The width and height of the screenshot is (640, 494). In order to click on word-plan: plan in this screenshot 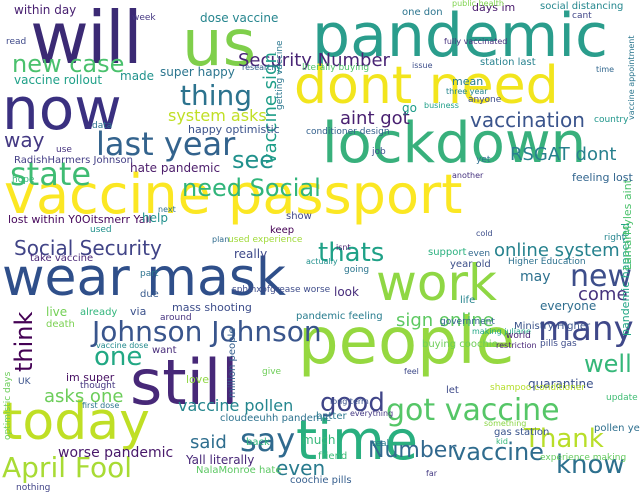, I will do `click(221, 239)`.